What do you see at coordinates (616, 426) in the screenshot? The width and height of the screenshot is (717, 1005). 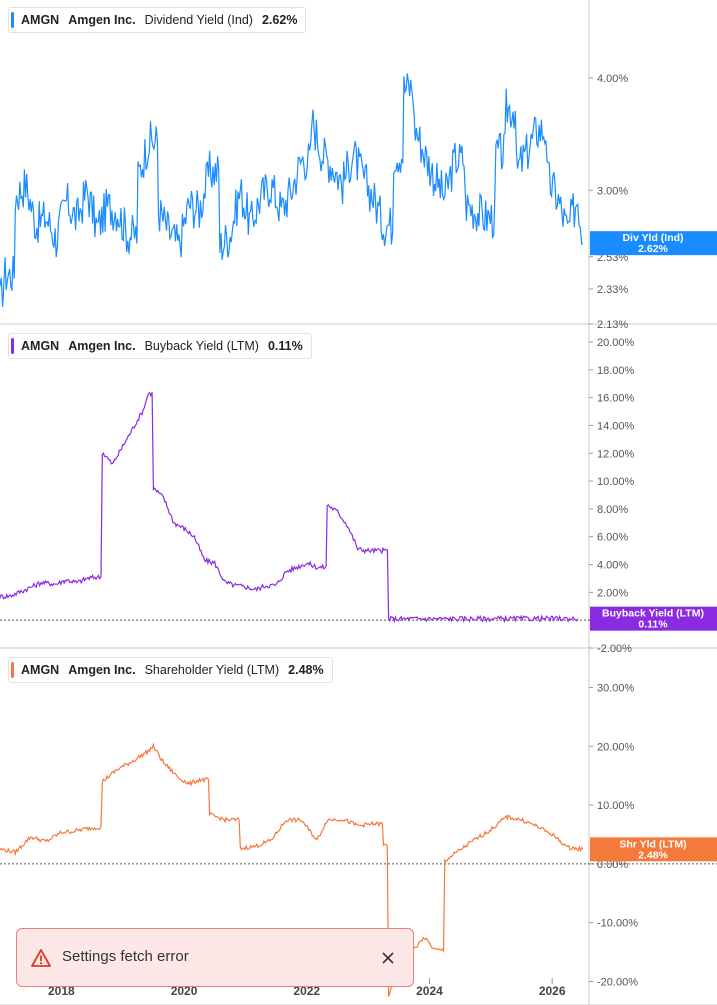 I see `y-tick-label: 14.00%` at bounding box center [616, 426].